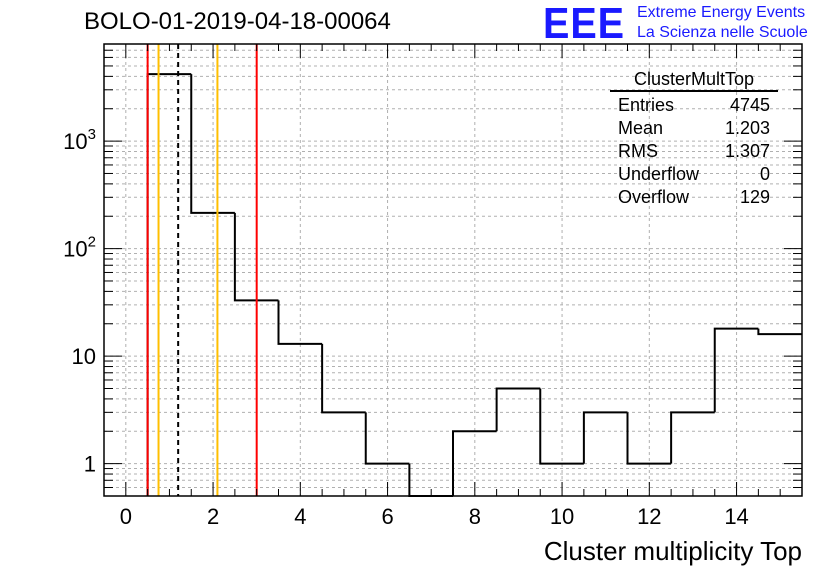  Describe the element at coordinates (764, 174) in the screenshot. I see `stats-value: 0` at that location.